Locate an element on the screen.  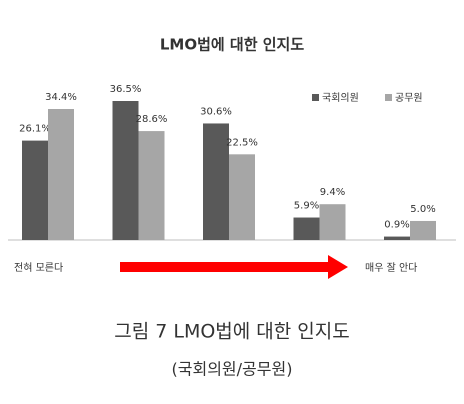
legend-label: 공무원 is located at coordinates (409, 98).